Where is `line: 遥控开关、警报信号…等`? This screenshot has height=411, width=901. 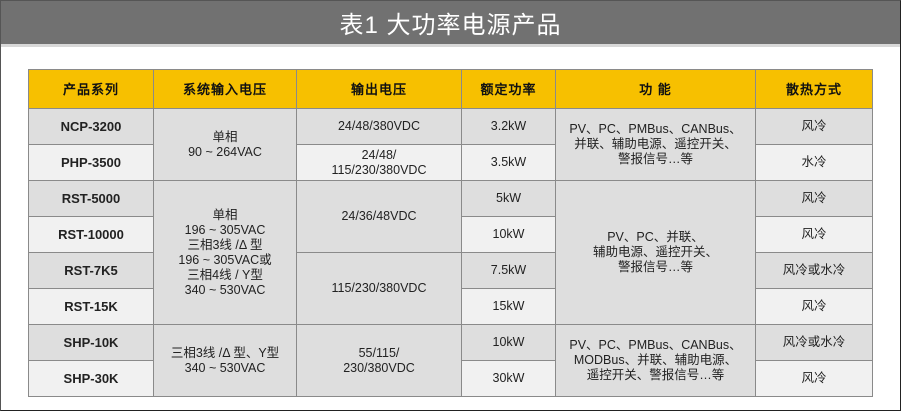 line: 遥控开关、警报信号…等 is located at coordinates (655, 375).